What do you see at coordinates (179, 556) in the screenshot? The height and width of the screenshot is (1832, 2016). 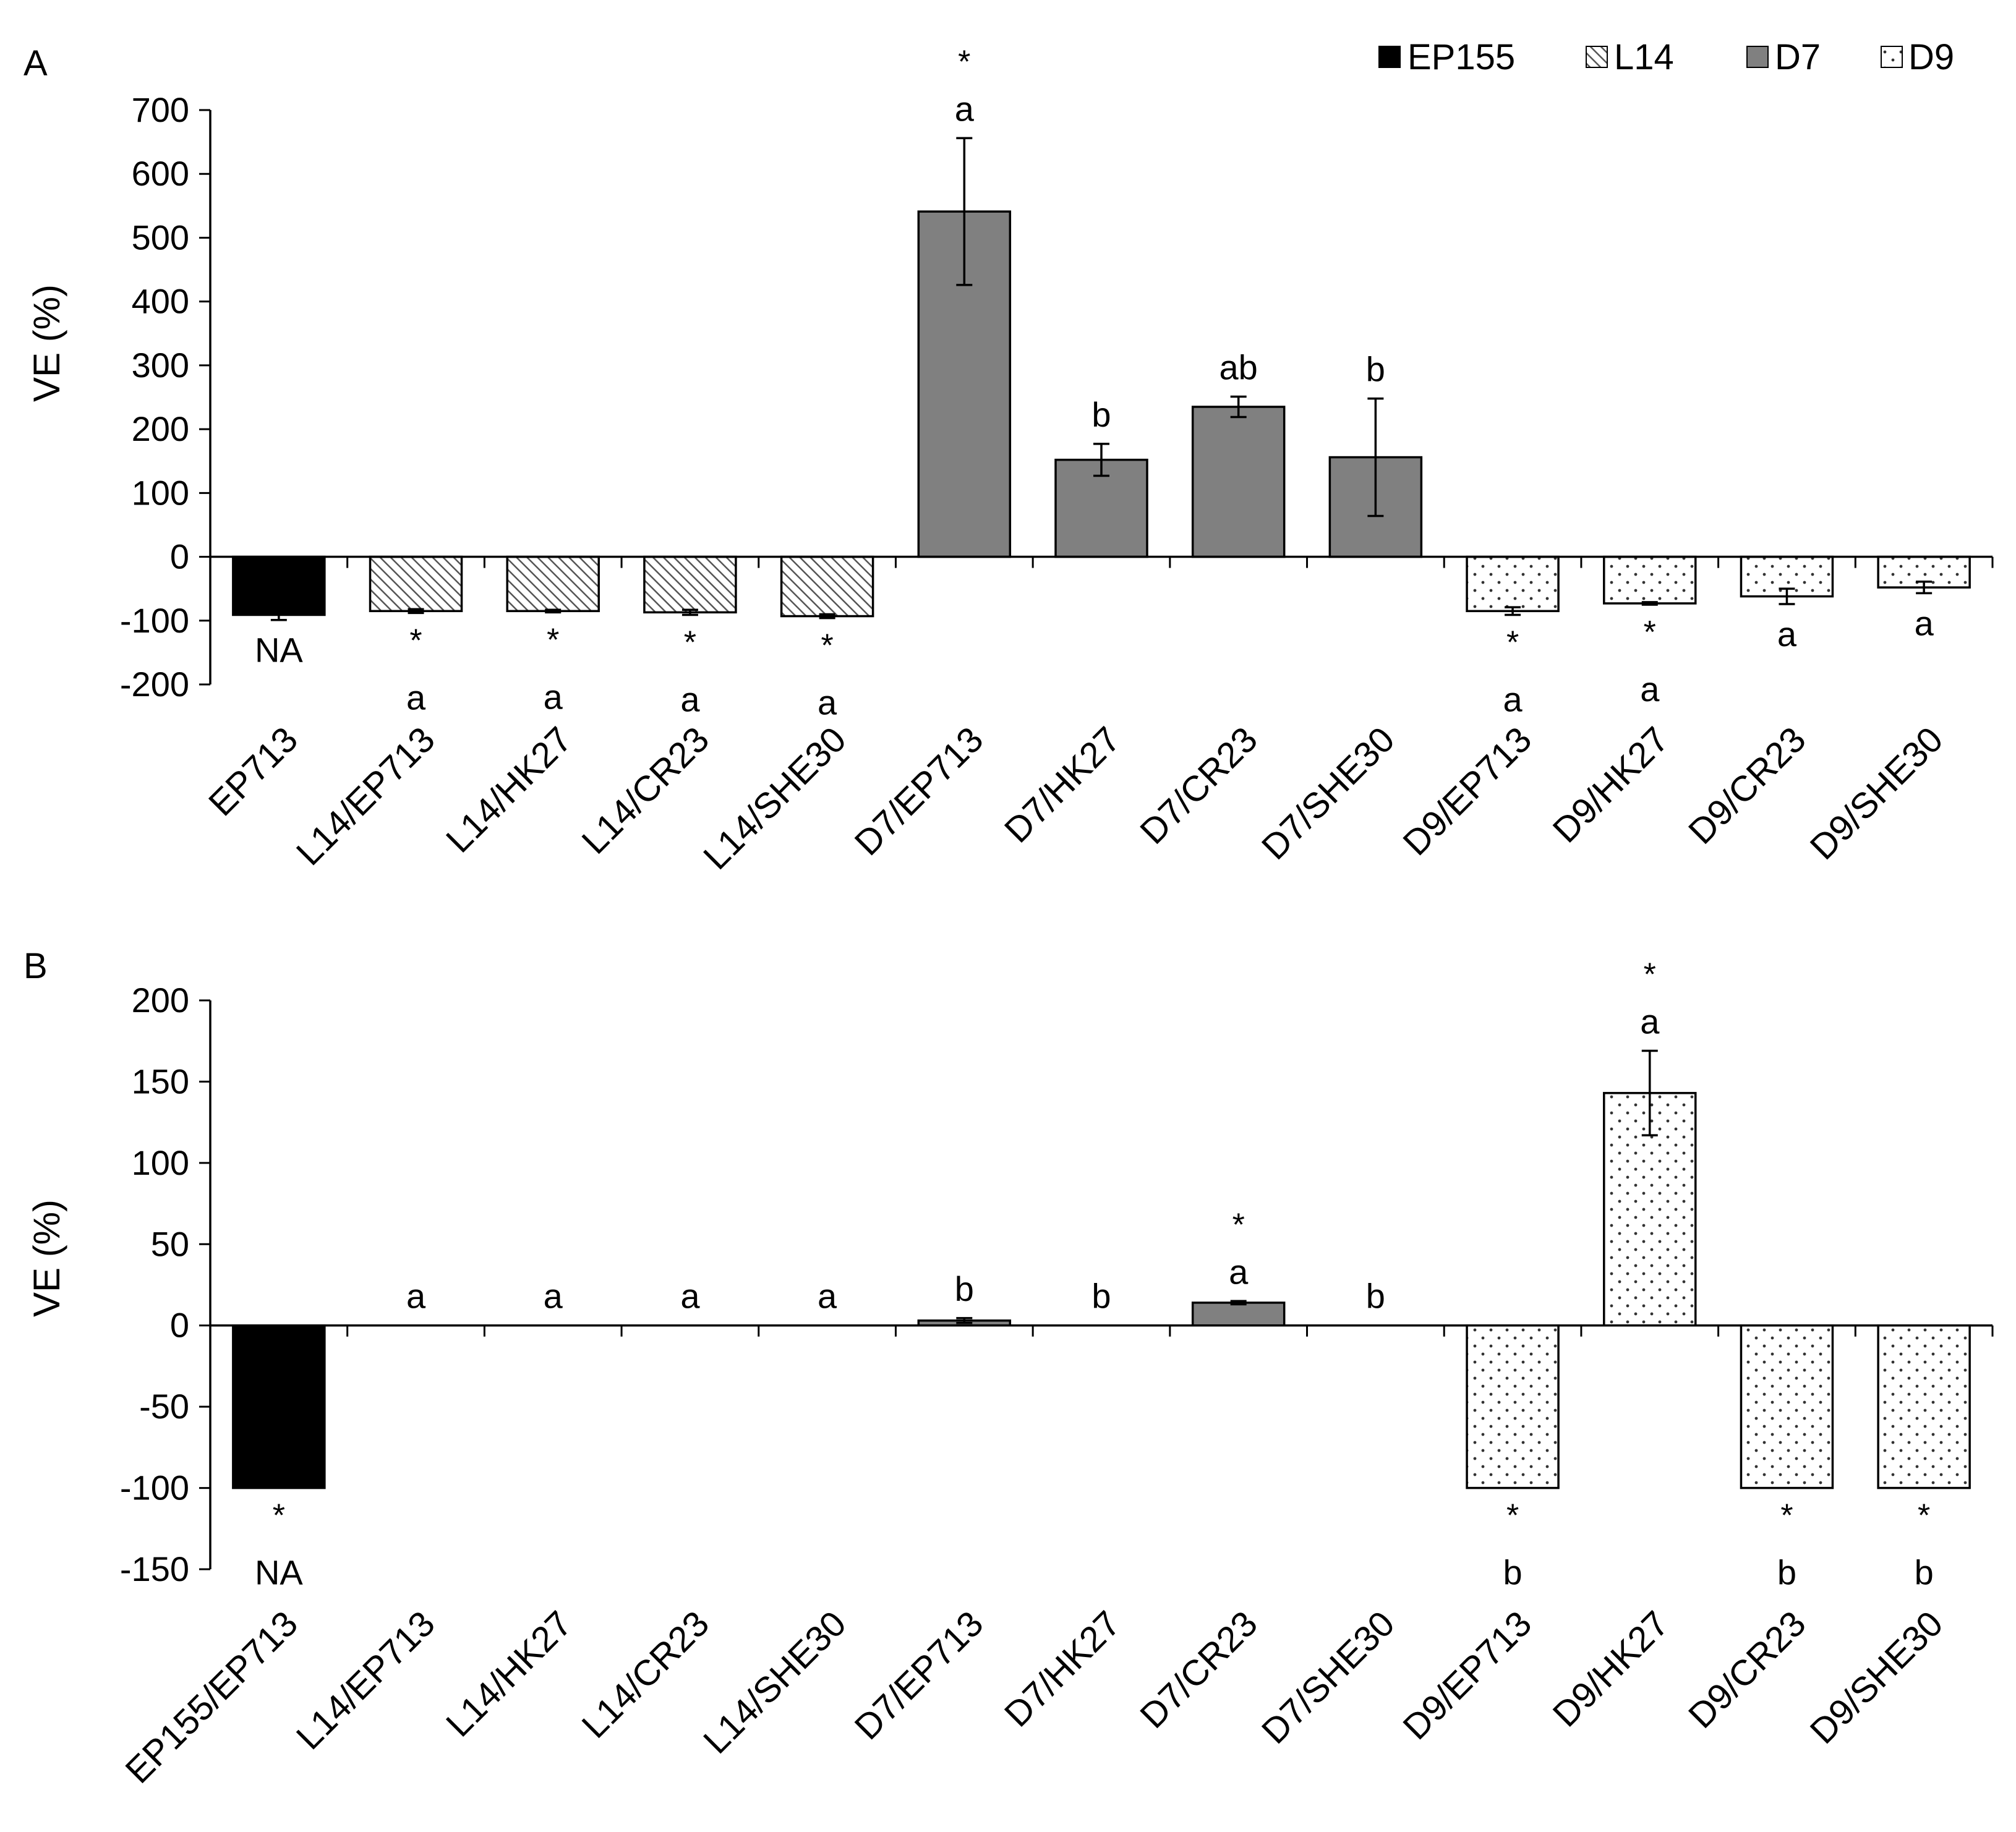 I see `panel-a-y-tick-label: 0` at bounding box center [179, 556].